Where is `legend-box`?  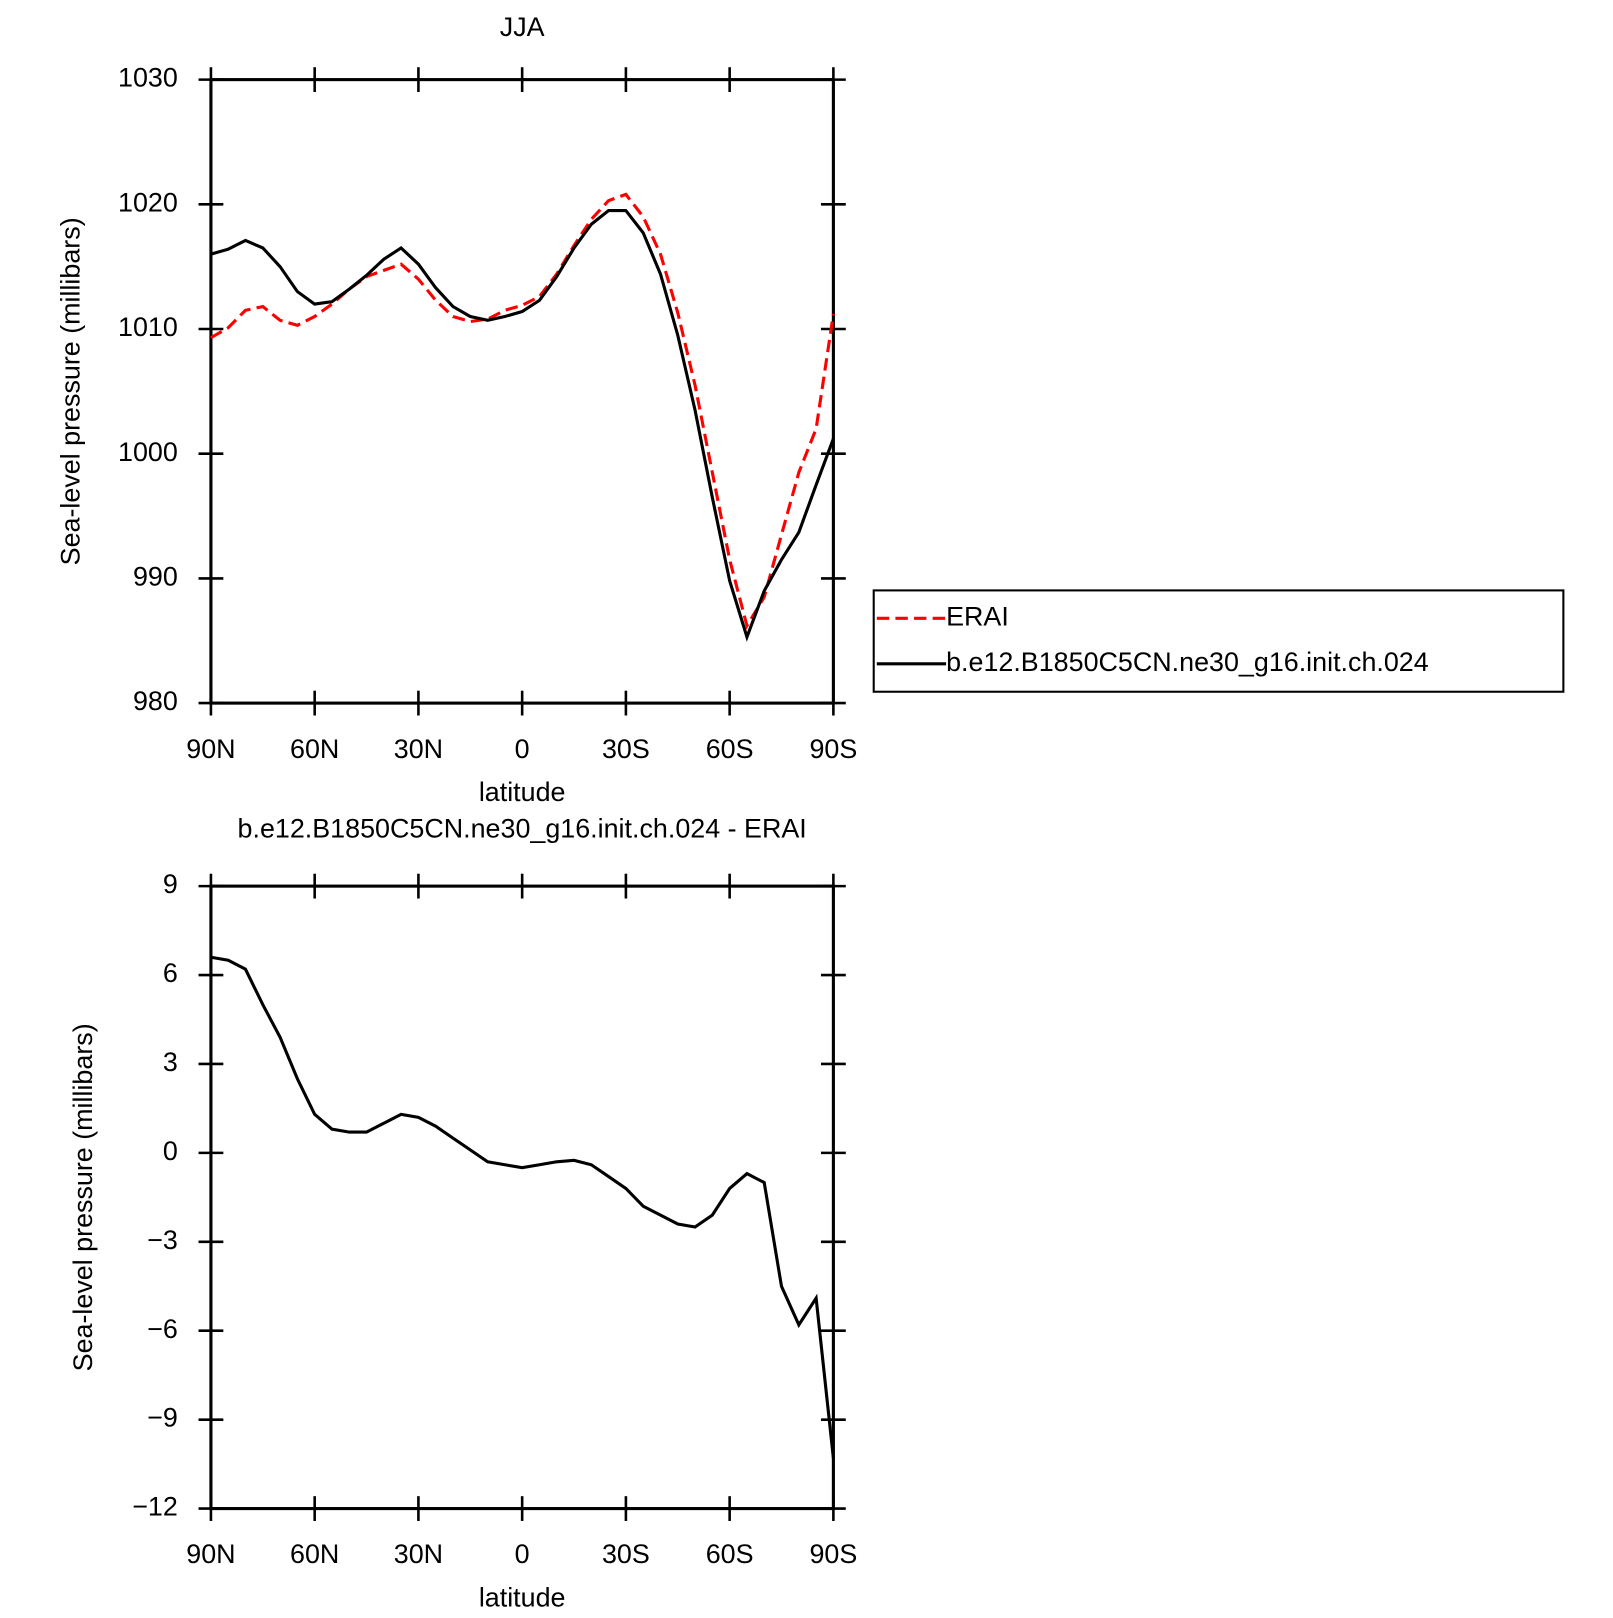 legend-box is located at coordinates (1218, 641).